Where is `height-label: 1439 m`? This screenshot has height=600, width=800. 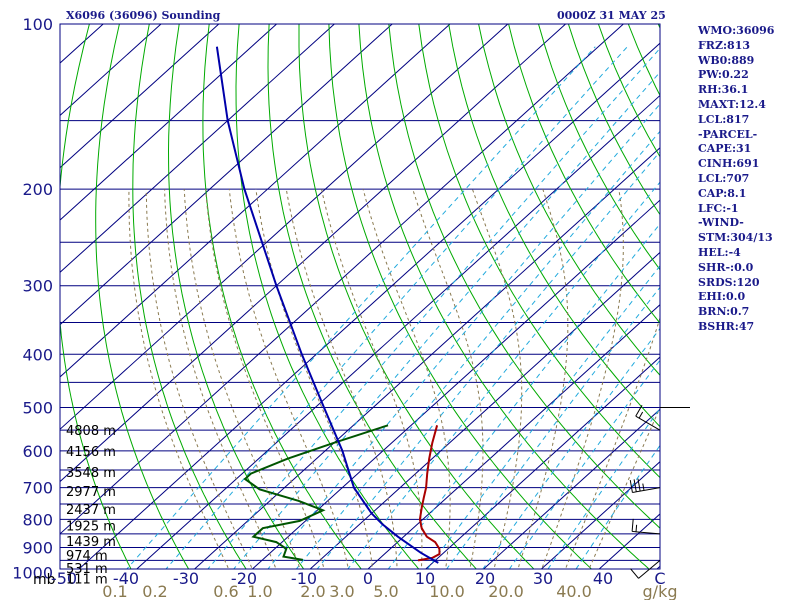
height-label: 1439 m is located at coordinates (91, 542).